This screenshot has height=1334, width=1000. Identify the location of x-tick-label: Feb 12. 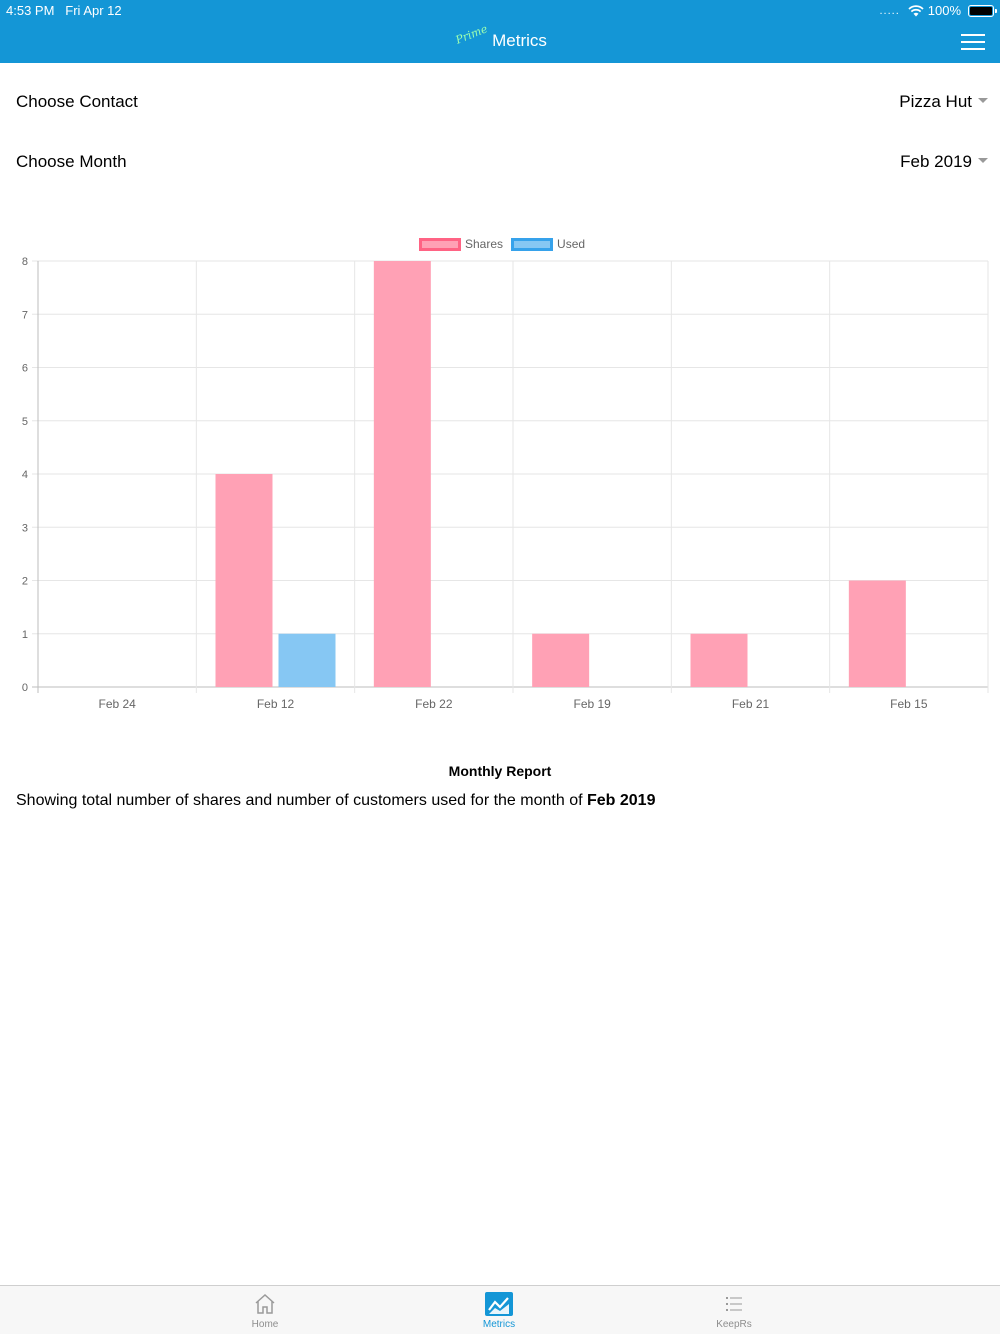
(276, 704).